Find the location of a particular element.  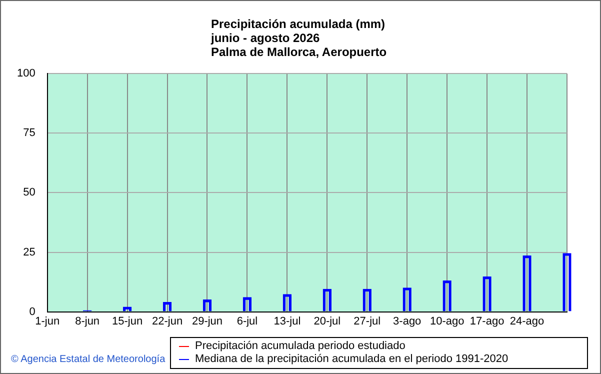

x-tick-label: 27-jul is located at coordinates (367, 321).